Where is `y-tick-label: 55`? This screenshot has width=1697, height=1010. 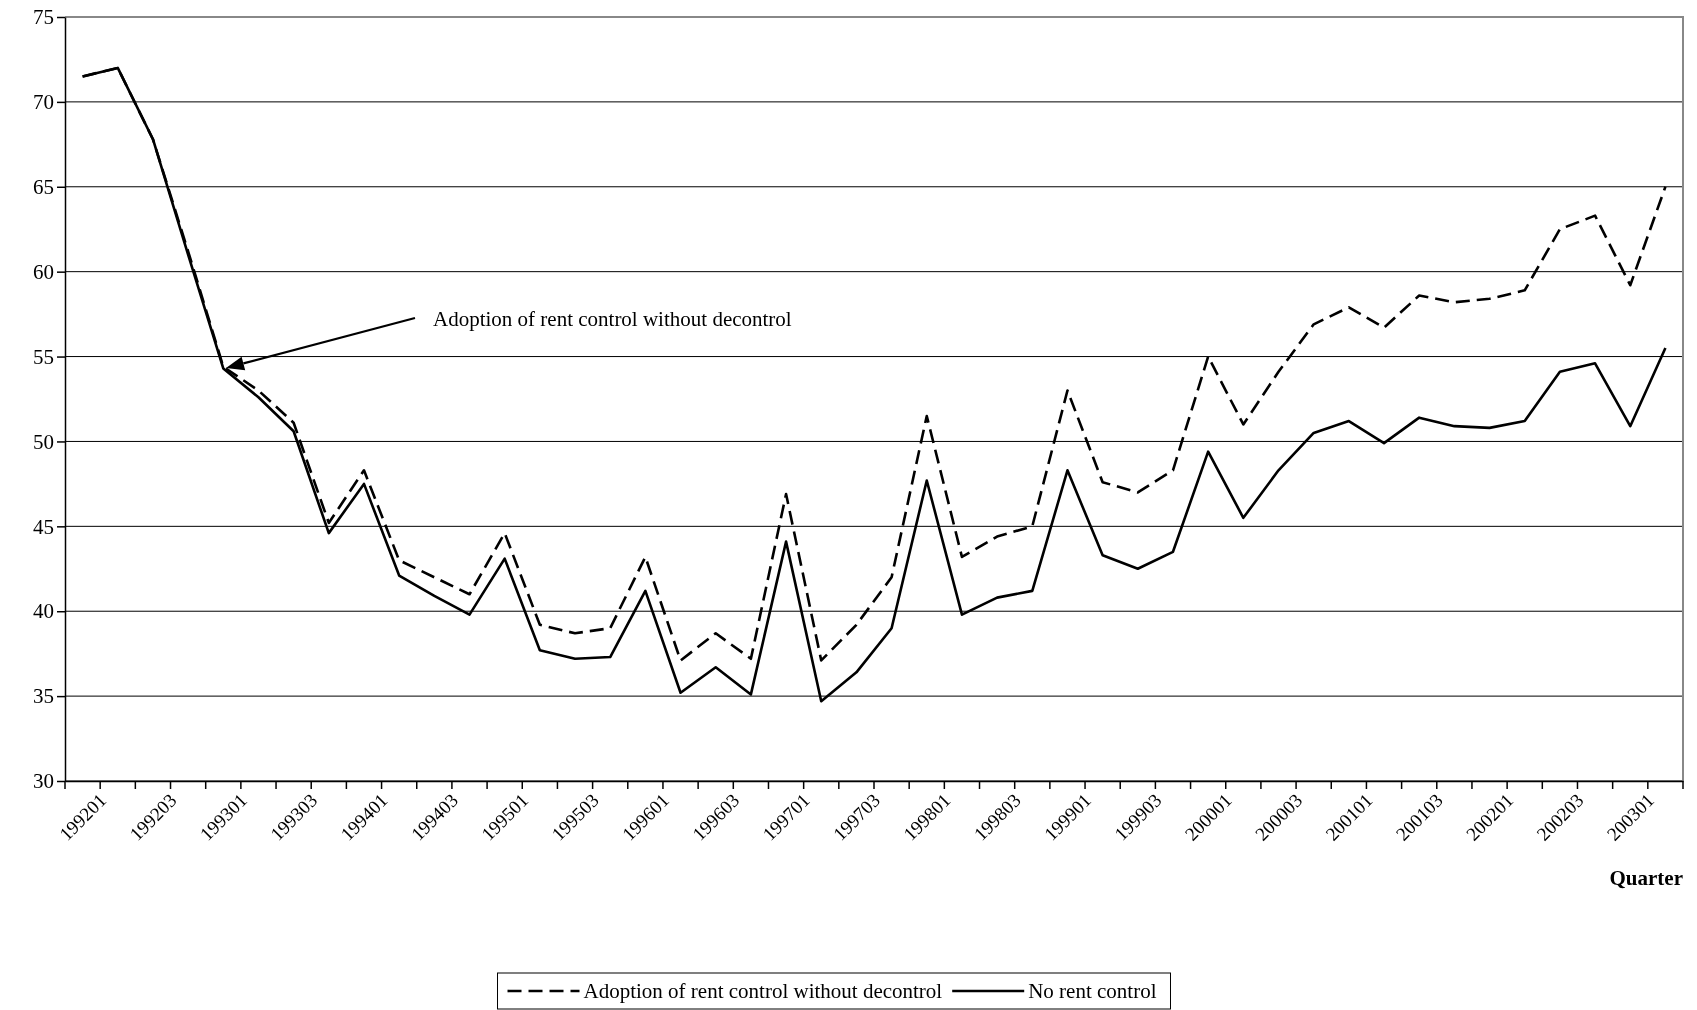 y-tick-label: 55 is located at coordinates (43, 356).